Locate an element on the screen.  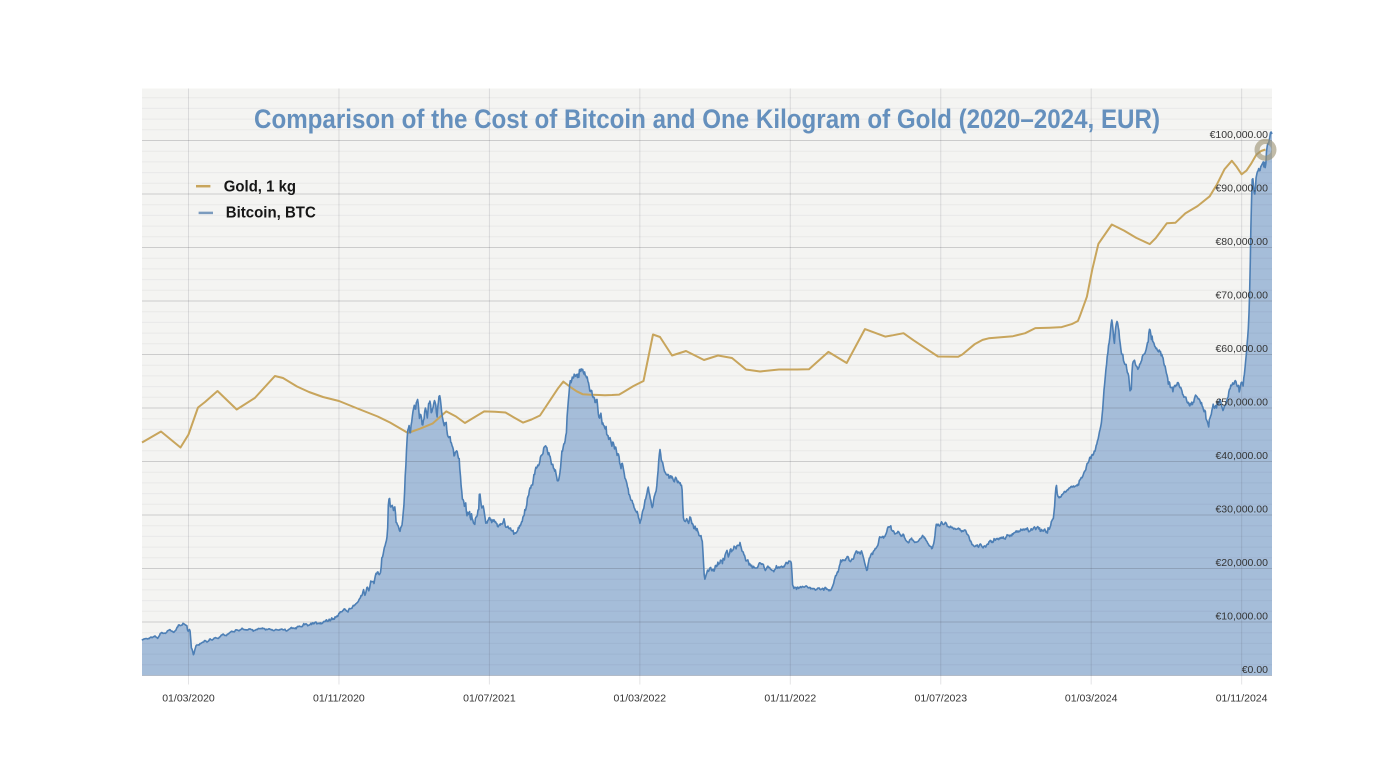
svg-text: 01/03/2024 is located at coordinates (1091, 699).